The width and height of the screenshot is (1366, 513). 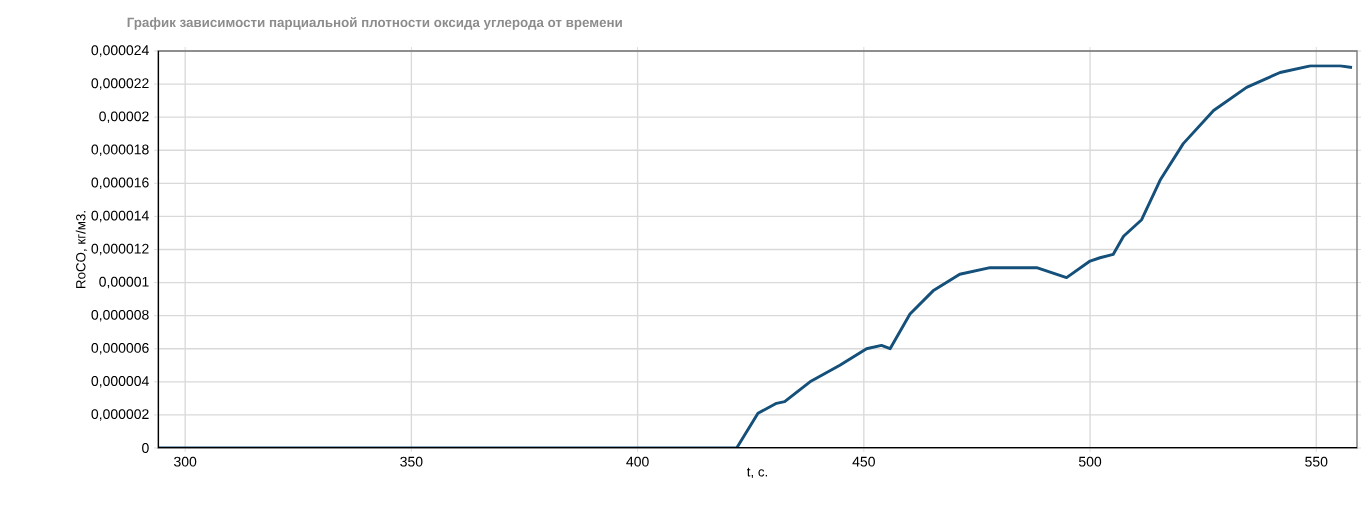 What do you see at coordinates (120, 84) in the screenshot?
I see `y-tick-label: 0,000022` at bounding box center [120, 84].